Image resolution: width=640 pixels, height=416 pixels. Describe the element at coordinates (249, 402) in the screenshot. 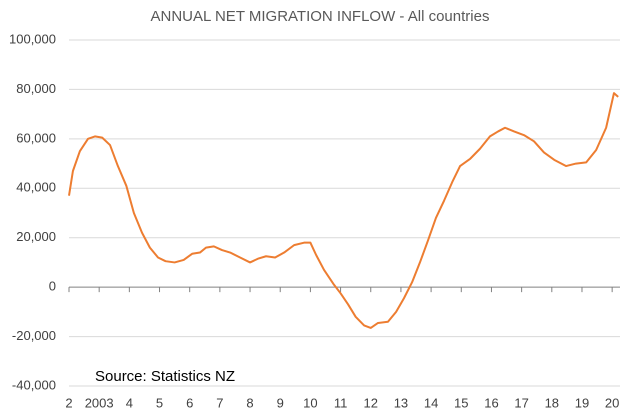

I see `x-tick-label: 8` at that location.